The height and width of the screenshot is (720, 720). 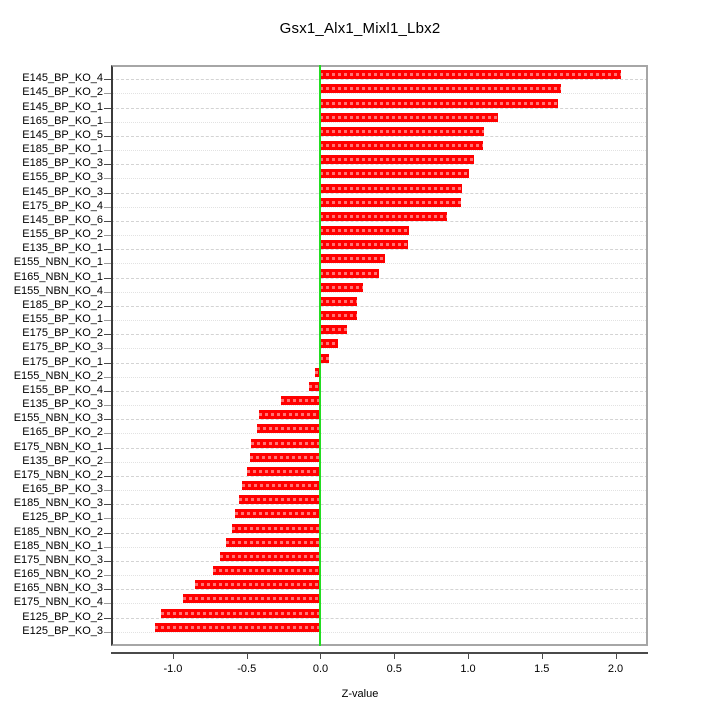 What do you see at coordinates (62, 305) in the screenshot?
I see `y-tick-label: E185_BP_KO_2` at bounding box center [62, 305].